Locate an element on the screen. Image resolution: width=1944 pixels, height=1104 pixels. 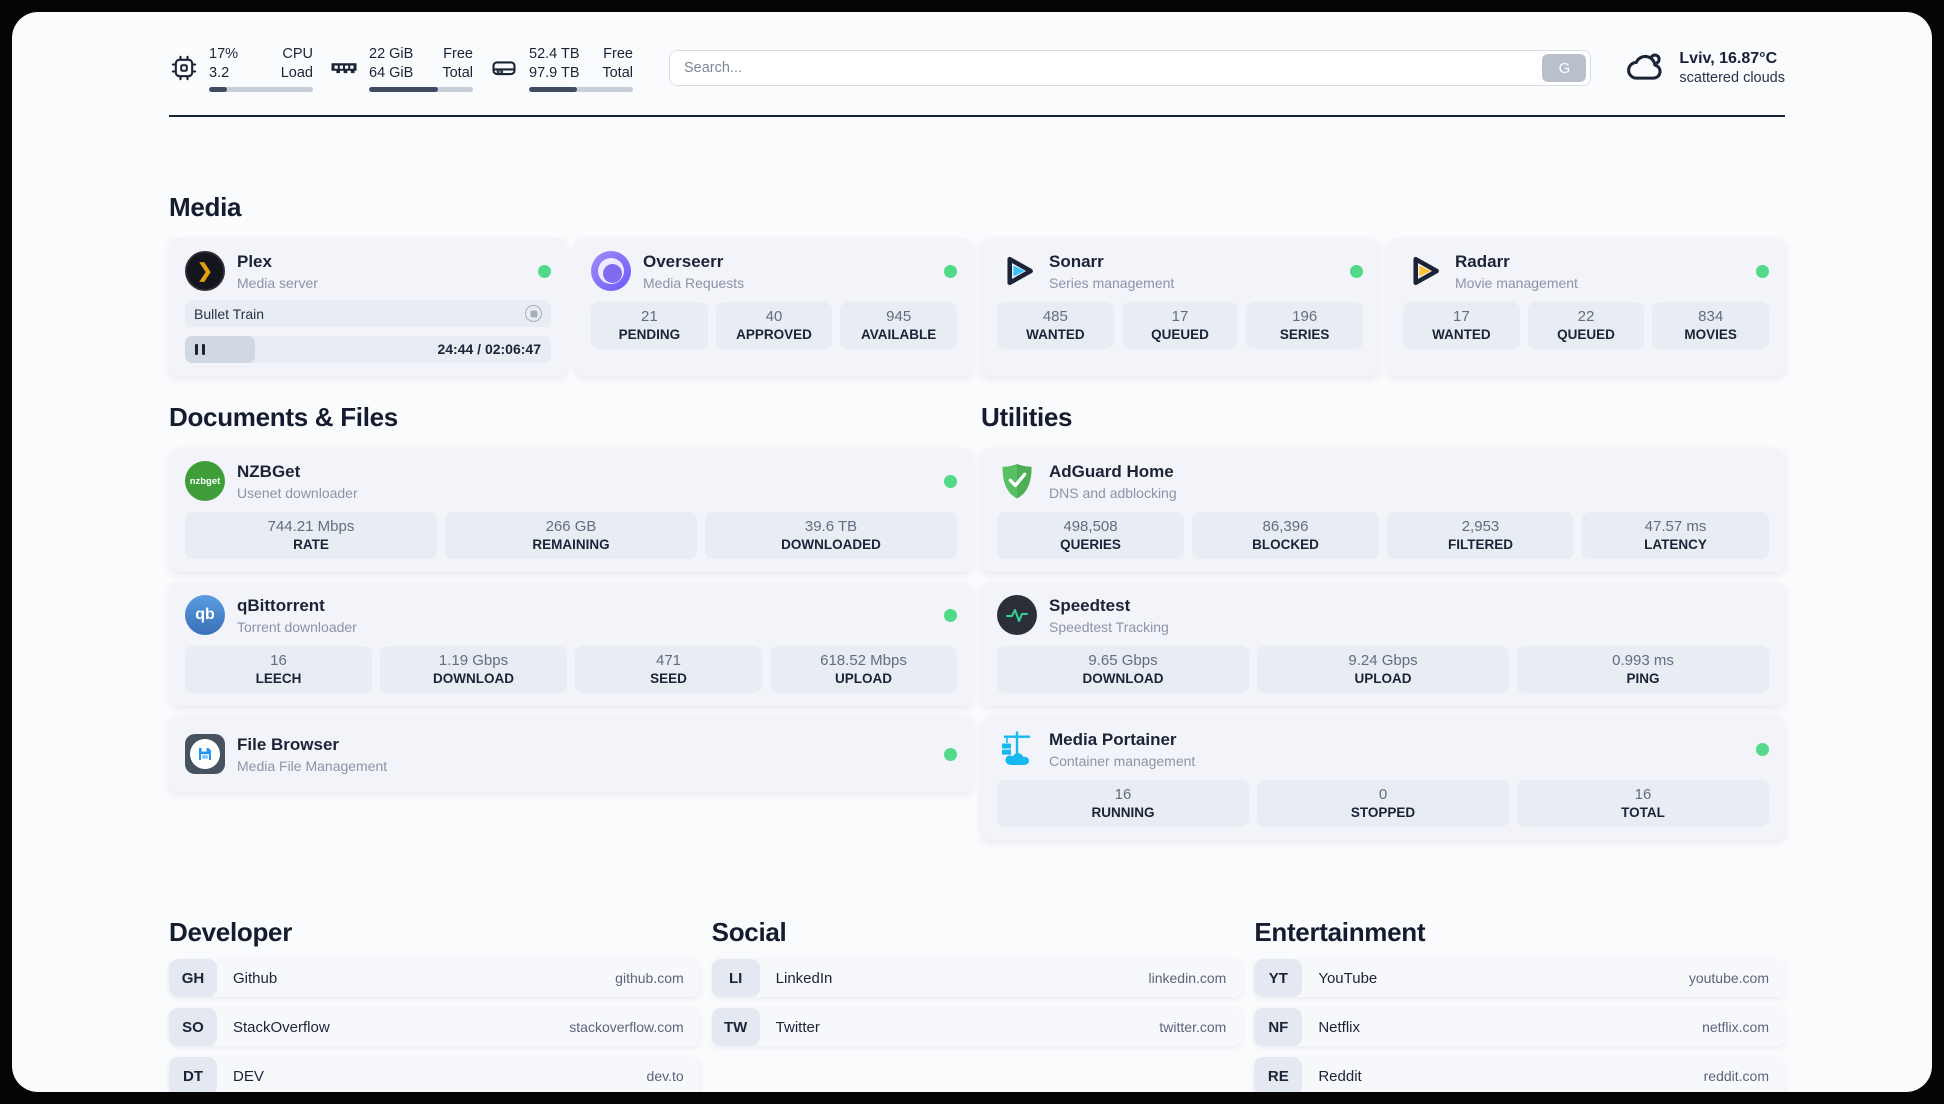
now-playing-row: Bullet Train is located at coordinates (368, 313).